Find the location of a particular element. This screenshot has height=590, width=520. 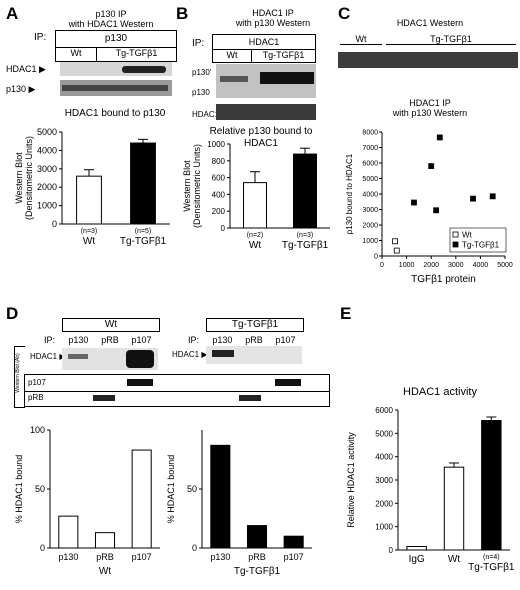

x-tick-label: p107 is located at coordinates (294, 557).